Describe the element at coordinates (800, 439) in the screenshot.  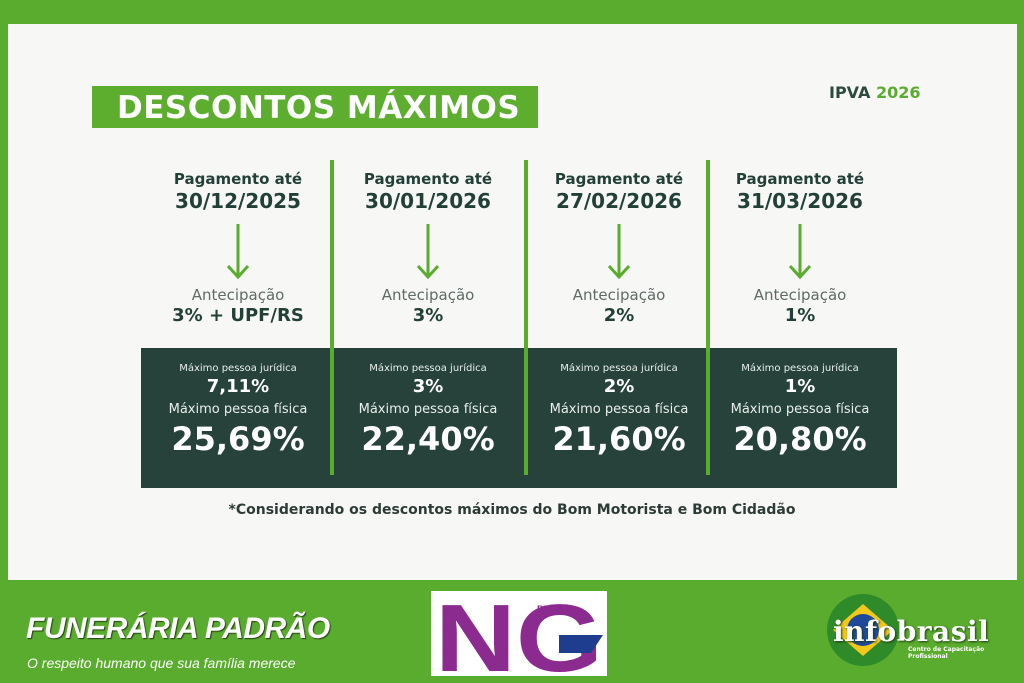
I see `pf-value: 20,80%` at that location.